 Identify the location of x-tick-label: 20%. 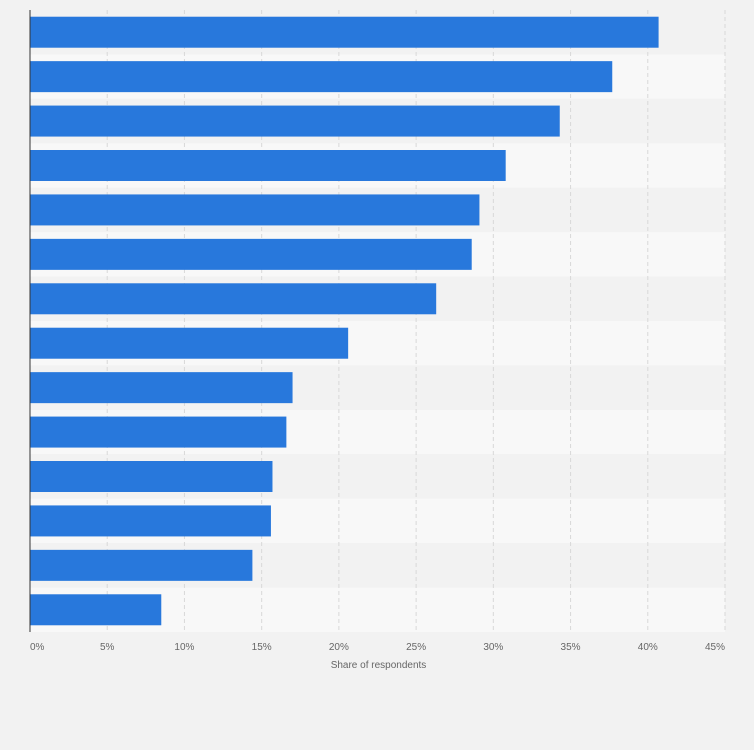
(339, 647).